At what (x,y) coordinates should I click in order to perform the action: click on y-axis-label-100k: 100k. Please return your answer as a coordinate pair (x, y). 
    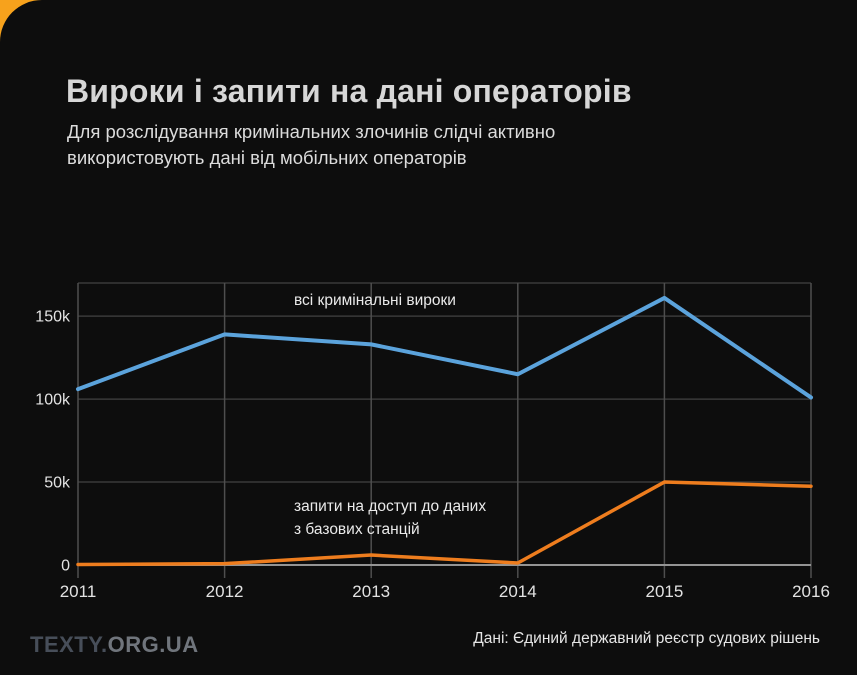
    Looking at the image, I should click on (53, 400).